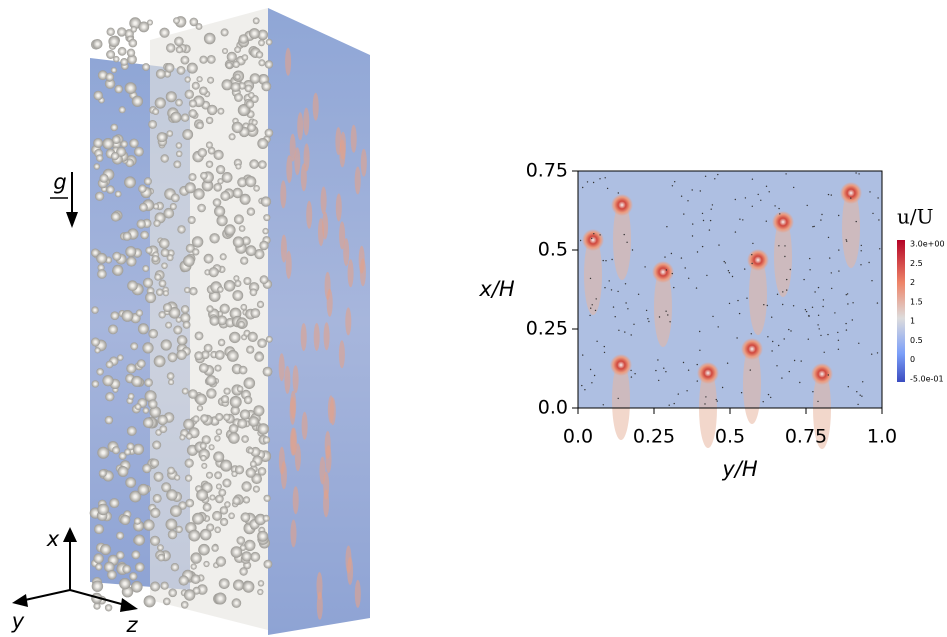 The image size is (947, 637). I want to click on particle-wake, so click(758, 260).